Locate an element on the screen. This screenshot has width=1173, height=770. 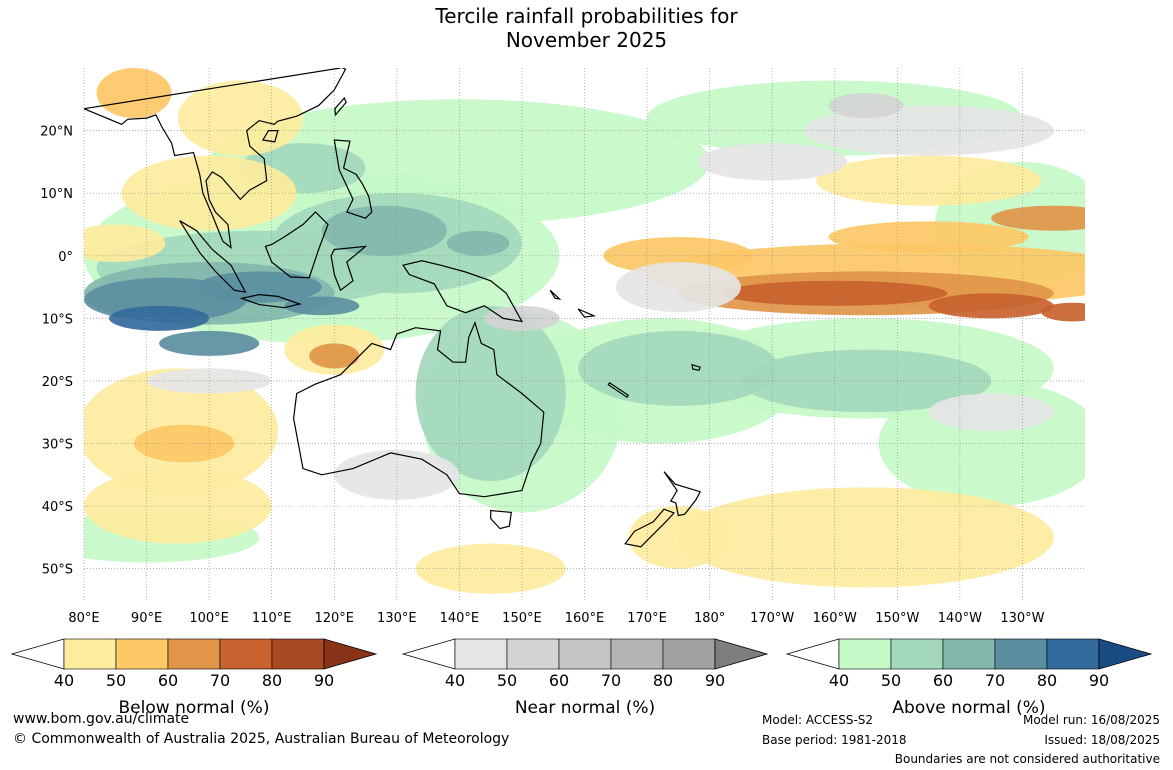
longitude-label: 90°E is located at coordinates (146, 618).